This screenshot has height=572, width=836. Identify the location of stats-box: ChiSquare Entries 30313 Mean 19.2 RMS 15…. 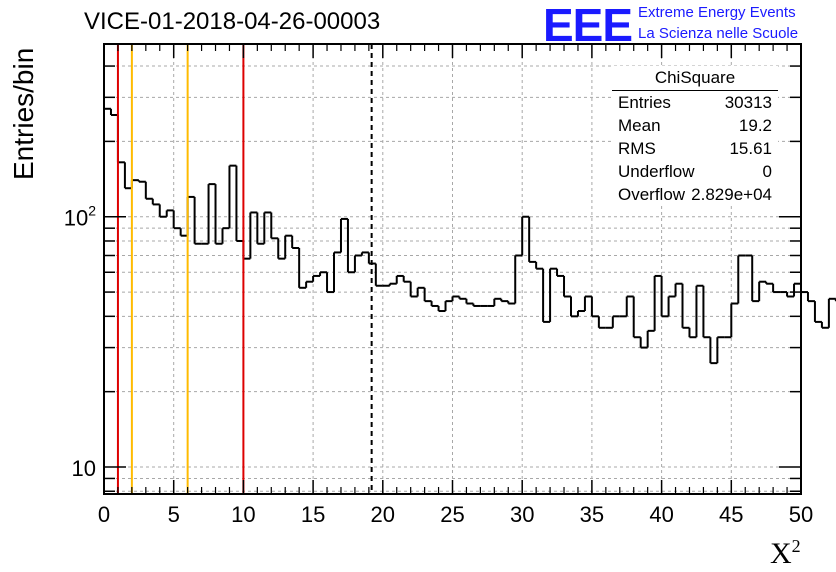
(695, 136).